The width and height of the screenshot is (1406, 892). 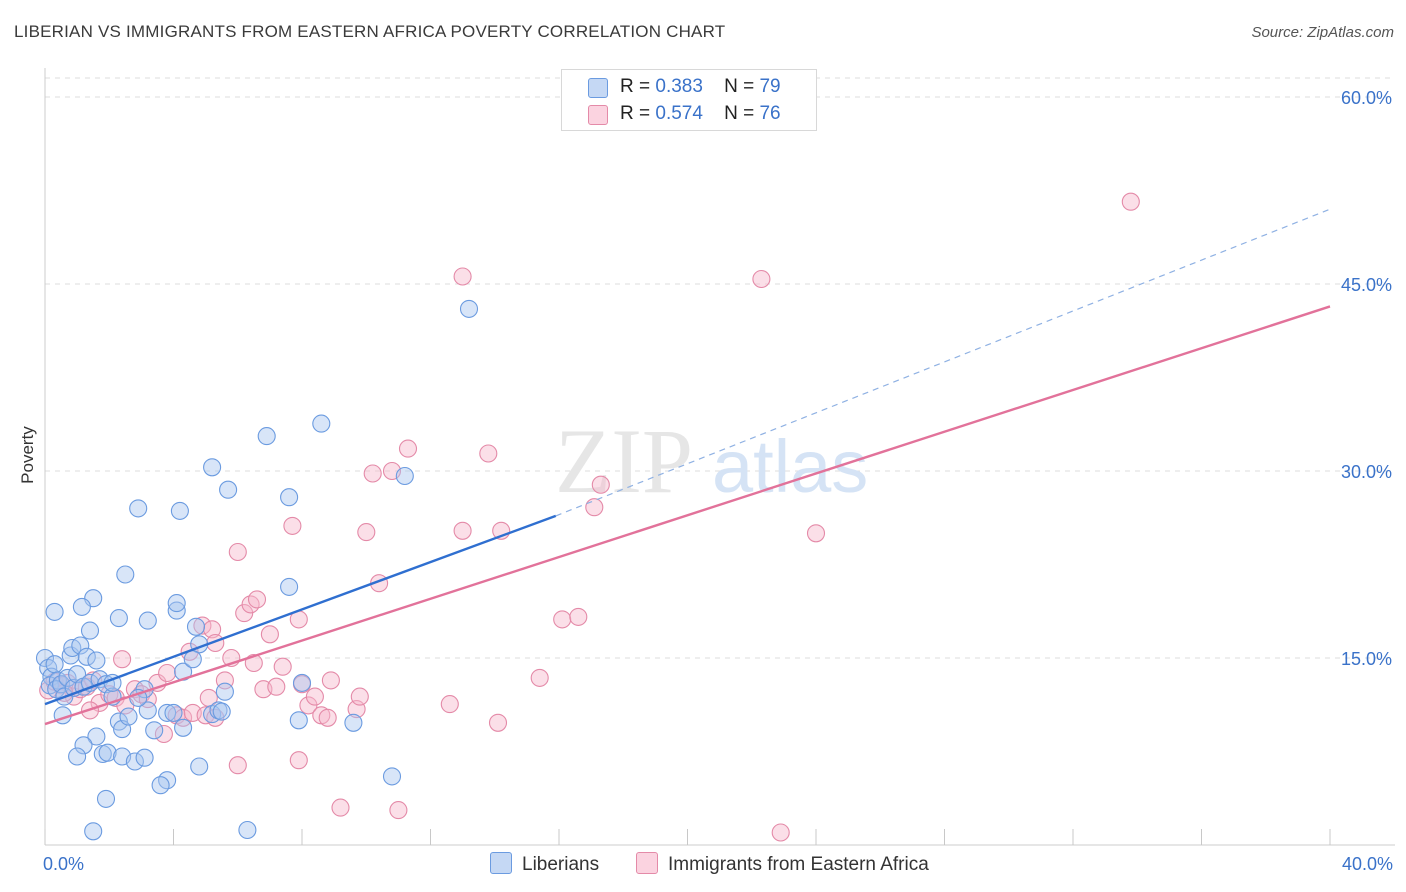 What do you see at coordinates (1366, 472) in the screenshot?
I see `y-tick-label: 30.0%` at bounding box center [1366, 472].